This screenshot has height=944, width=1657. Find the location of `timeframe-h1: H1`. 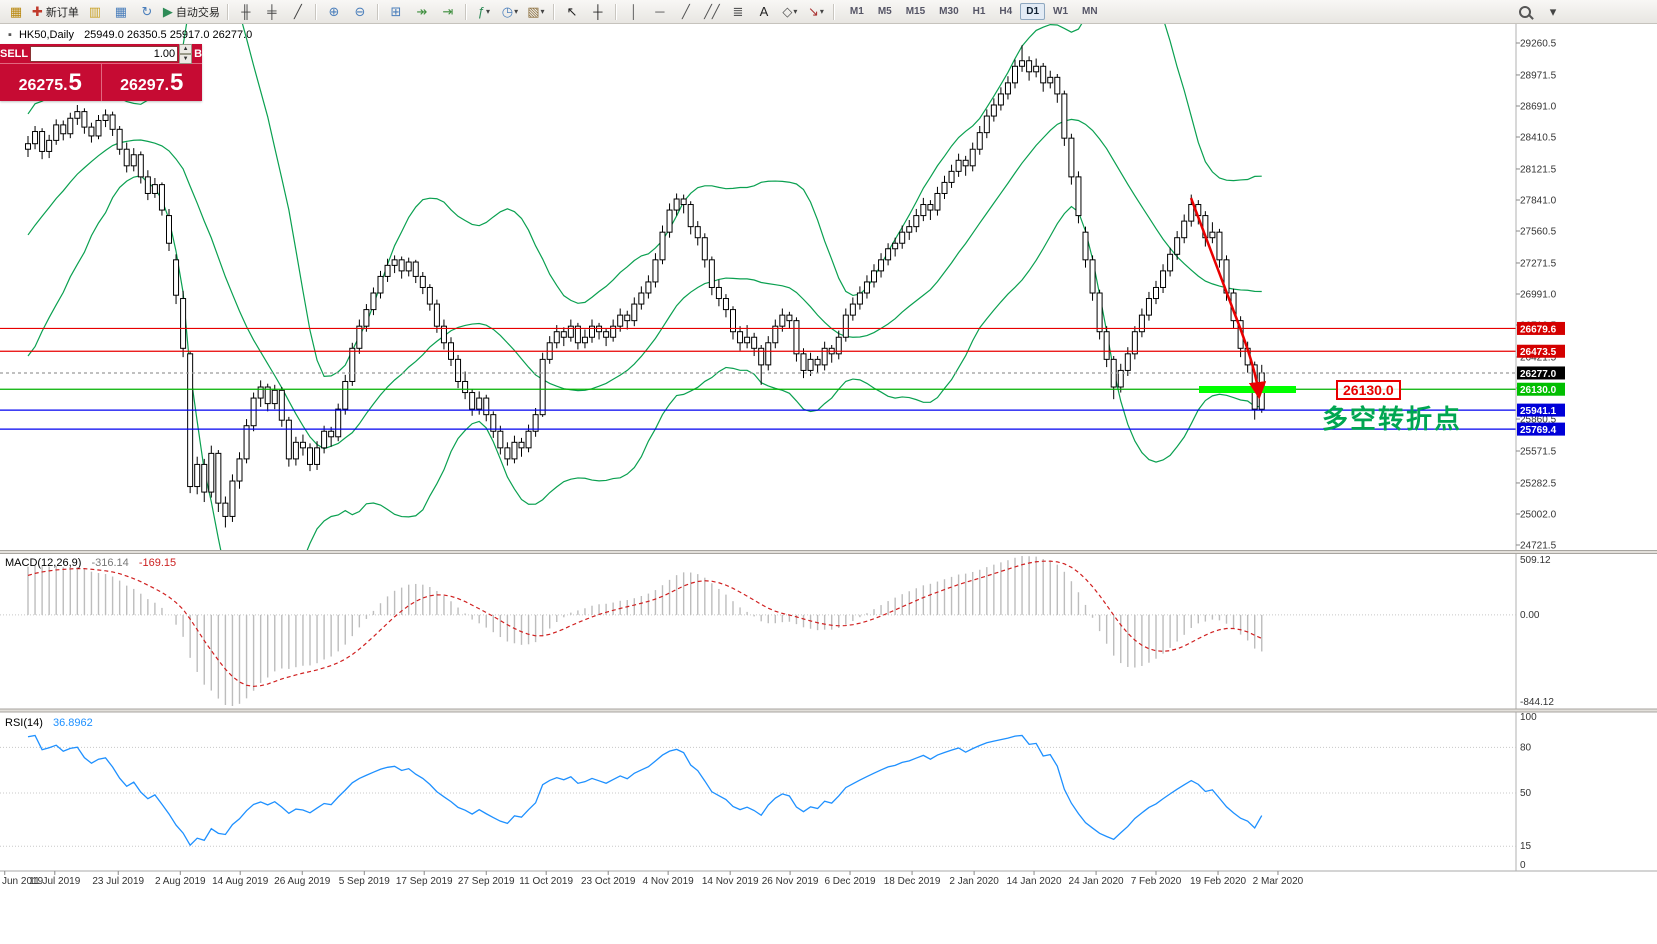

timeframe-h1: H1 is located at coordinates (979, 11).